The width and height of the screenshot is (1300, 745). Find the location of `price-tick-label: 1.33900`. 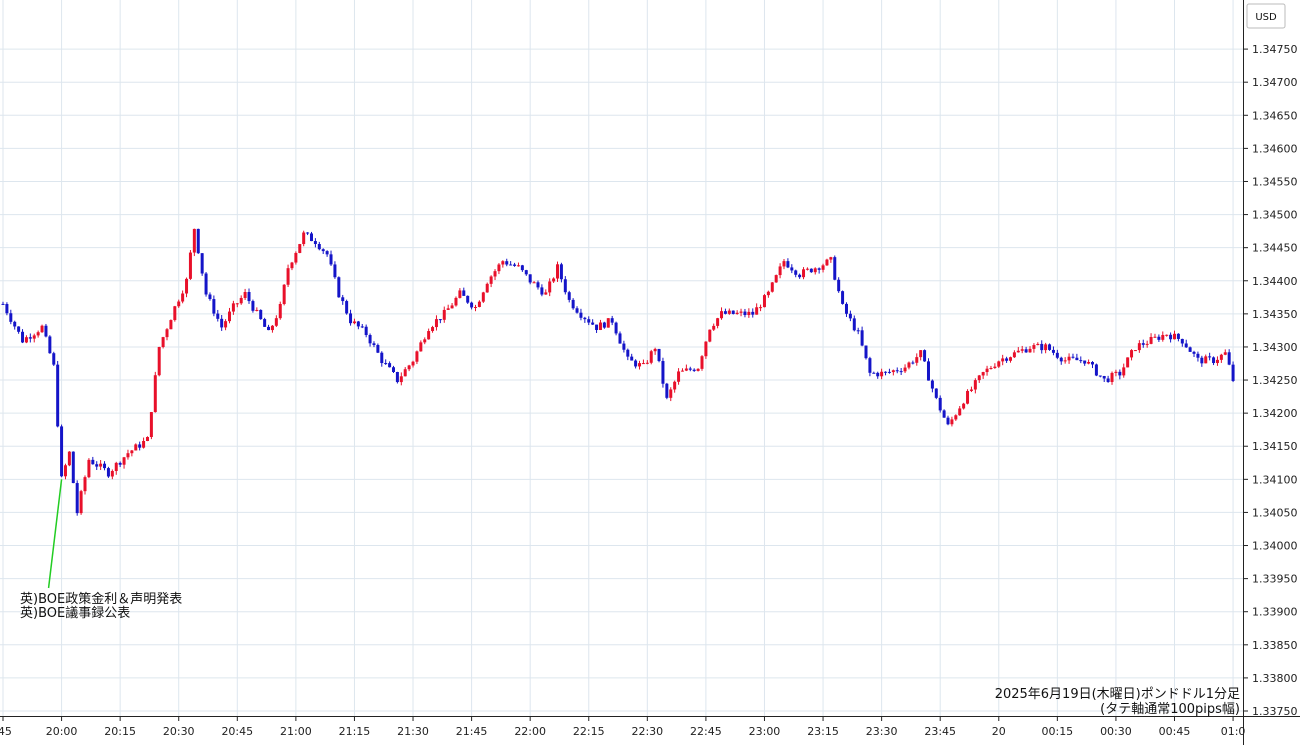

price-tick-label: 1.33900 is located at coordinates (1275, 612).